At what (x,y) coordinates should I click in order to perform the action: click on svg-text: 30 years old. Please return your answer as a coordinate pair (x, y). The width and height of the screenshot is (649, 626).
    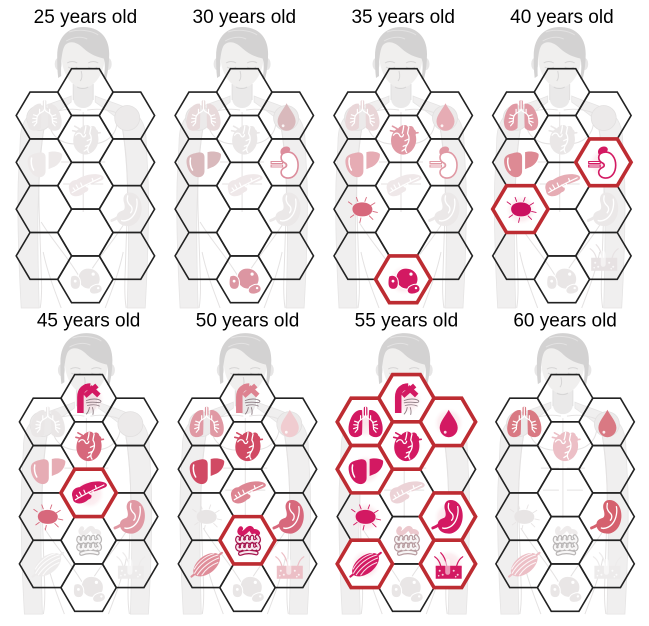
    Looking at the image, I should click on (245, 17).